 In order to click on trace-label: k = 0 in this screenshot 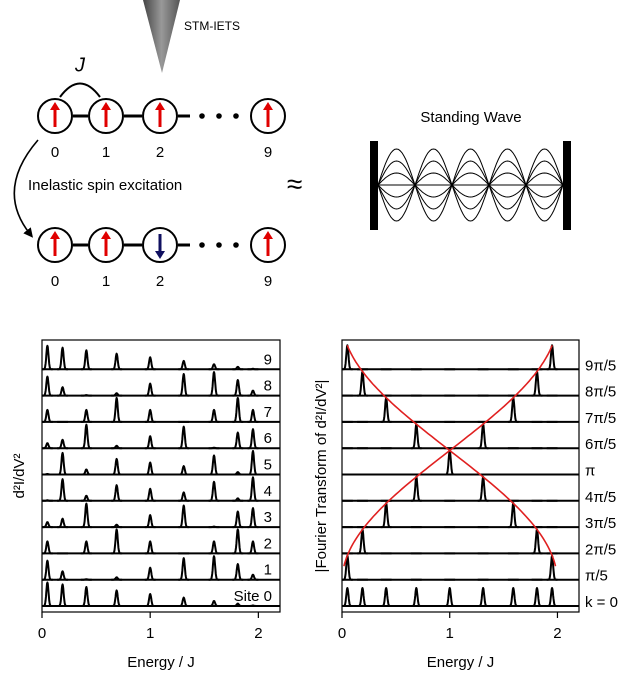, I will do `click(601, 602)`.